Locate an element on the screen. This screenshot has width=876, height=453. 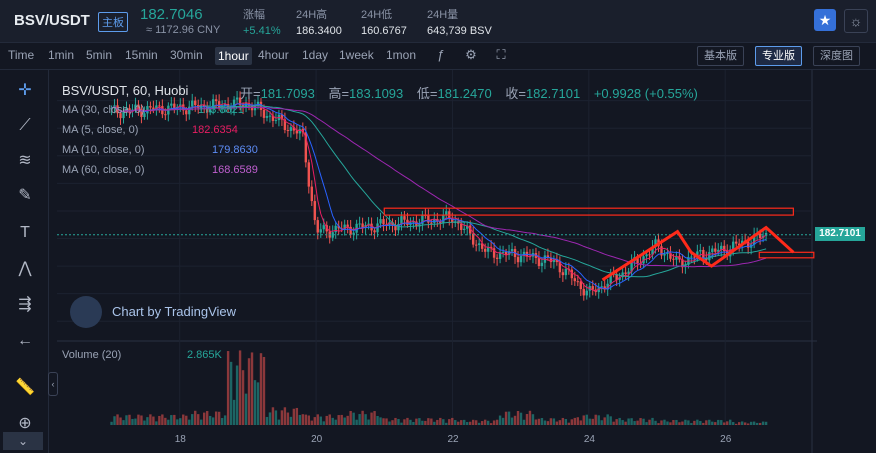
timeframe-time: Time is located at coordinates (21, 55).